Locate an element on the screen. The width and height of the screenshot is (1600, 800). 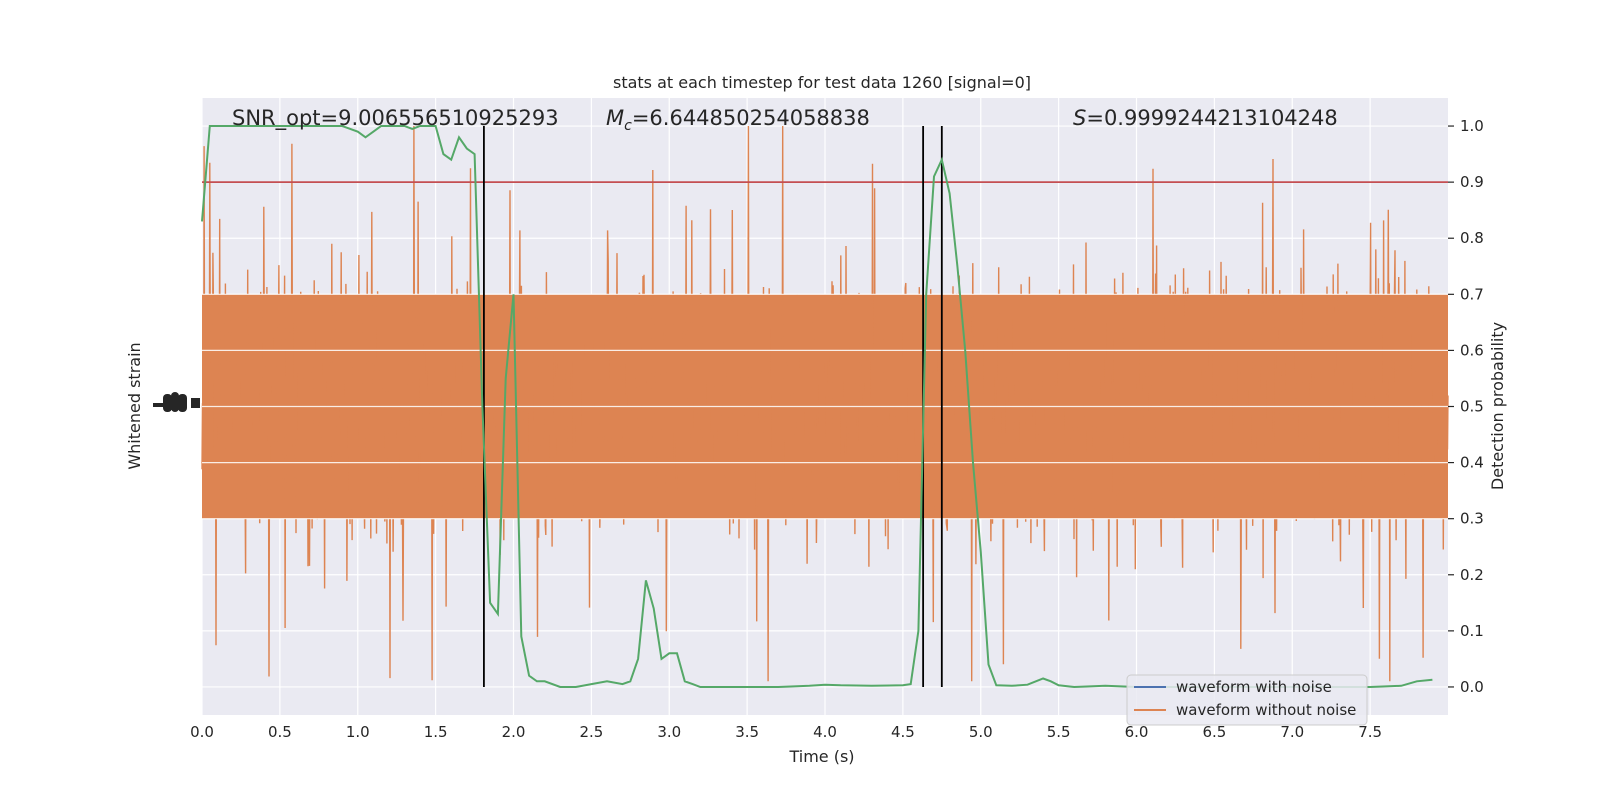
snr-annotation: SNR_opt=9.006556510925293 is located at coordinates (395, 118).